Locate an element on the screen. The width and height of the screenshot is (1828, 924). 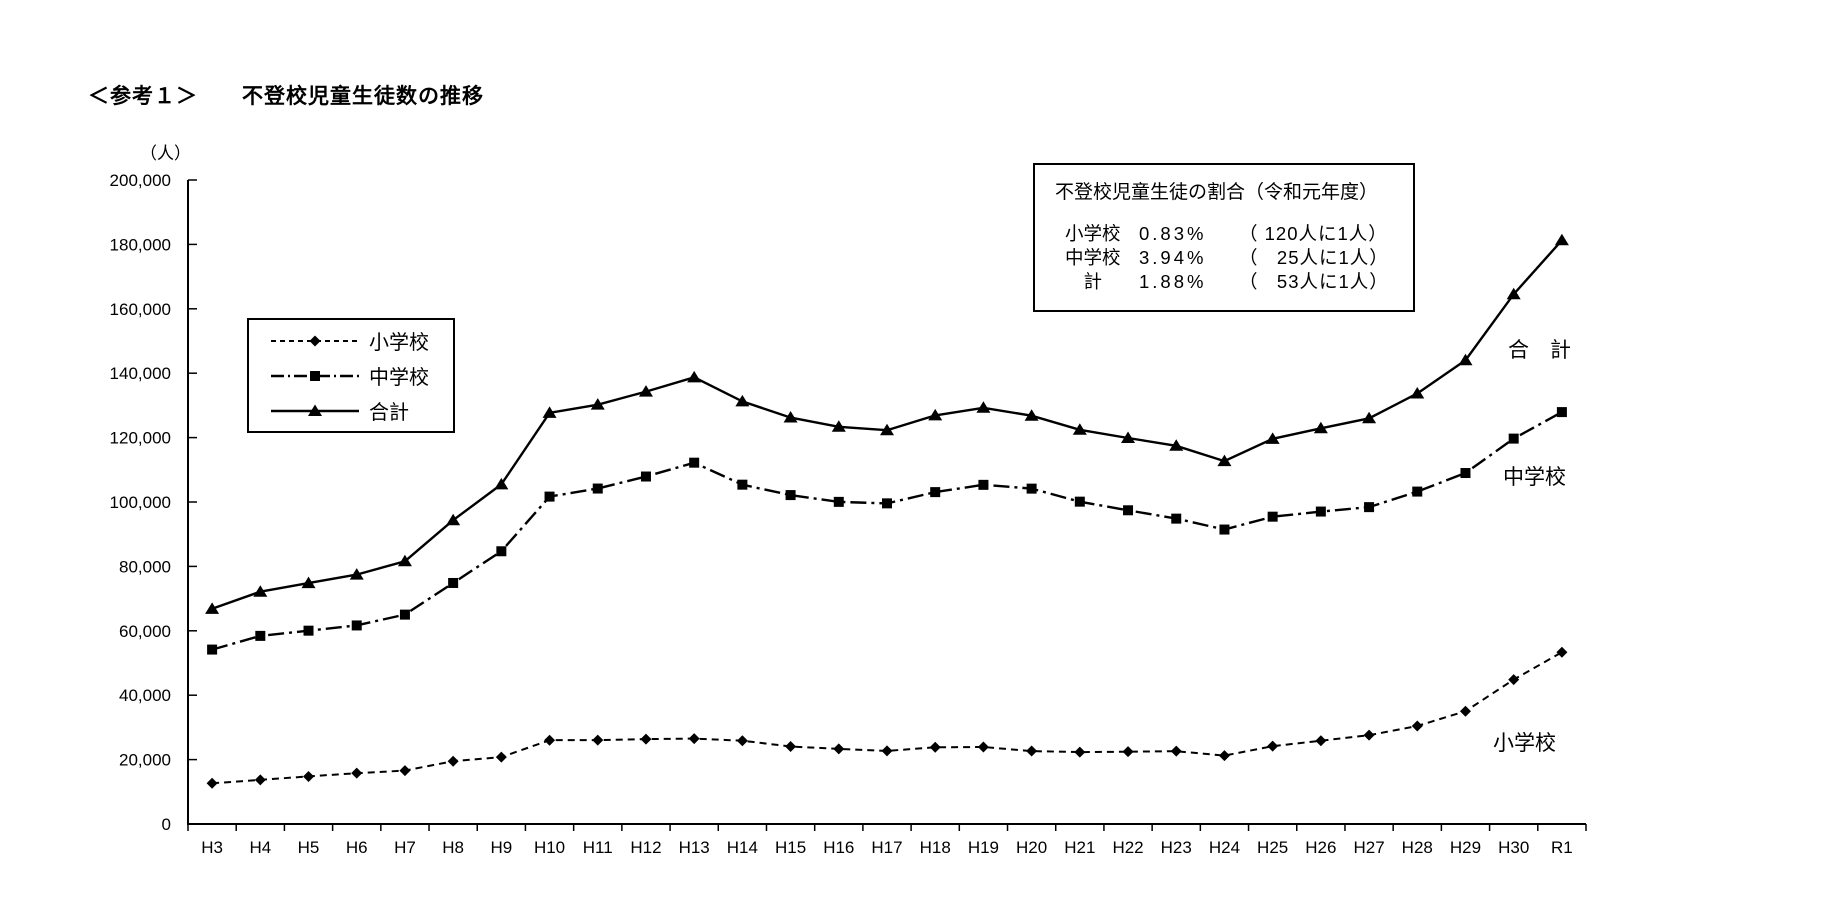
rate-row-total: 計 1.88% （ 53人に1人） is located at coordinates (1239, 282).